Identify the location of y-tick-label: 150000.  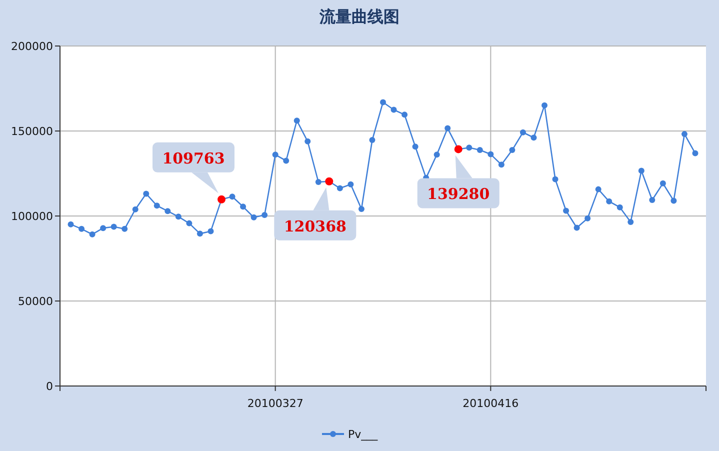
(32, 131).